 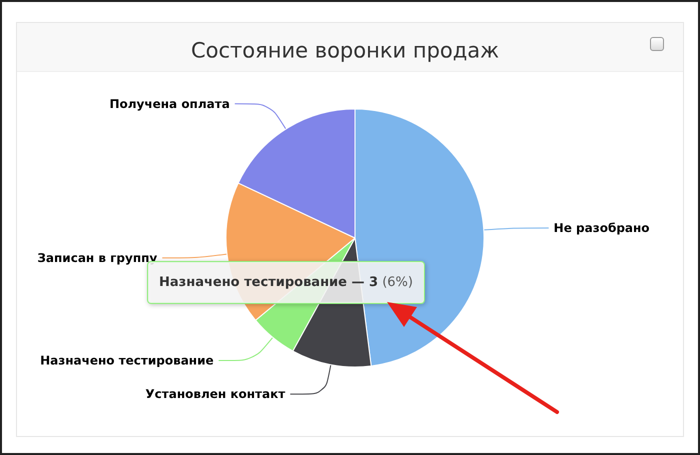 I want to click on slice-label: Назначено тестирование, so click(x=127, y=361).